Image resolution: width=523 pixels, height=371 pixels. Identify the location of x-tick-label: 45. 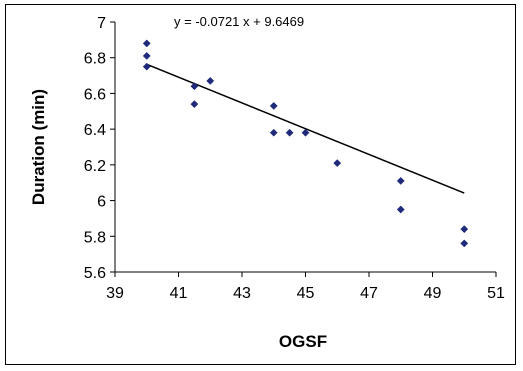
(306, 293).